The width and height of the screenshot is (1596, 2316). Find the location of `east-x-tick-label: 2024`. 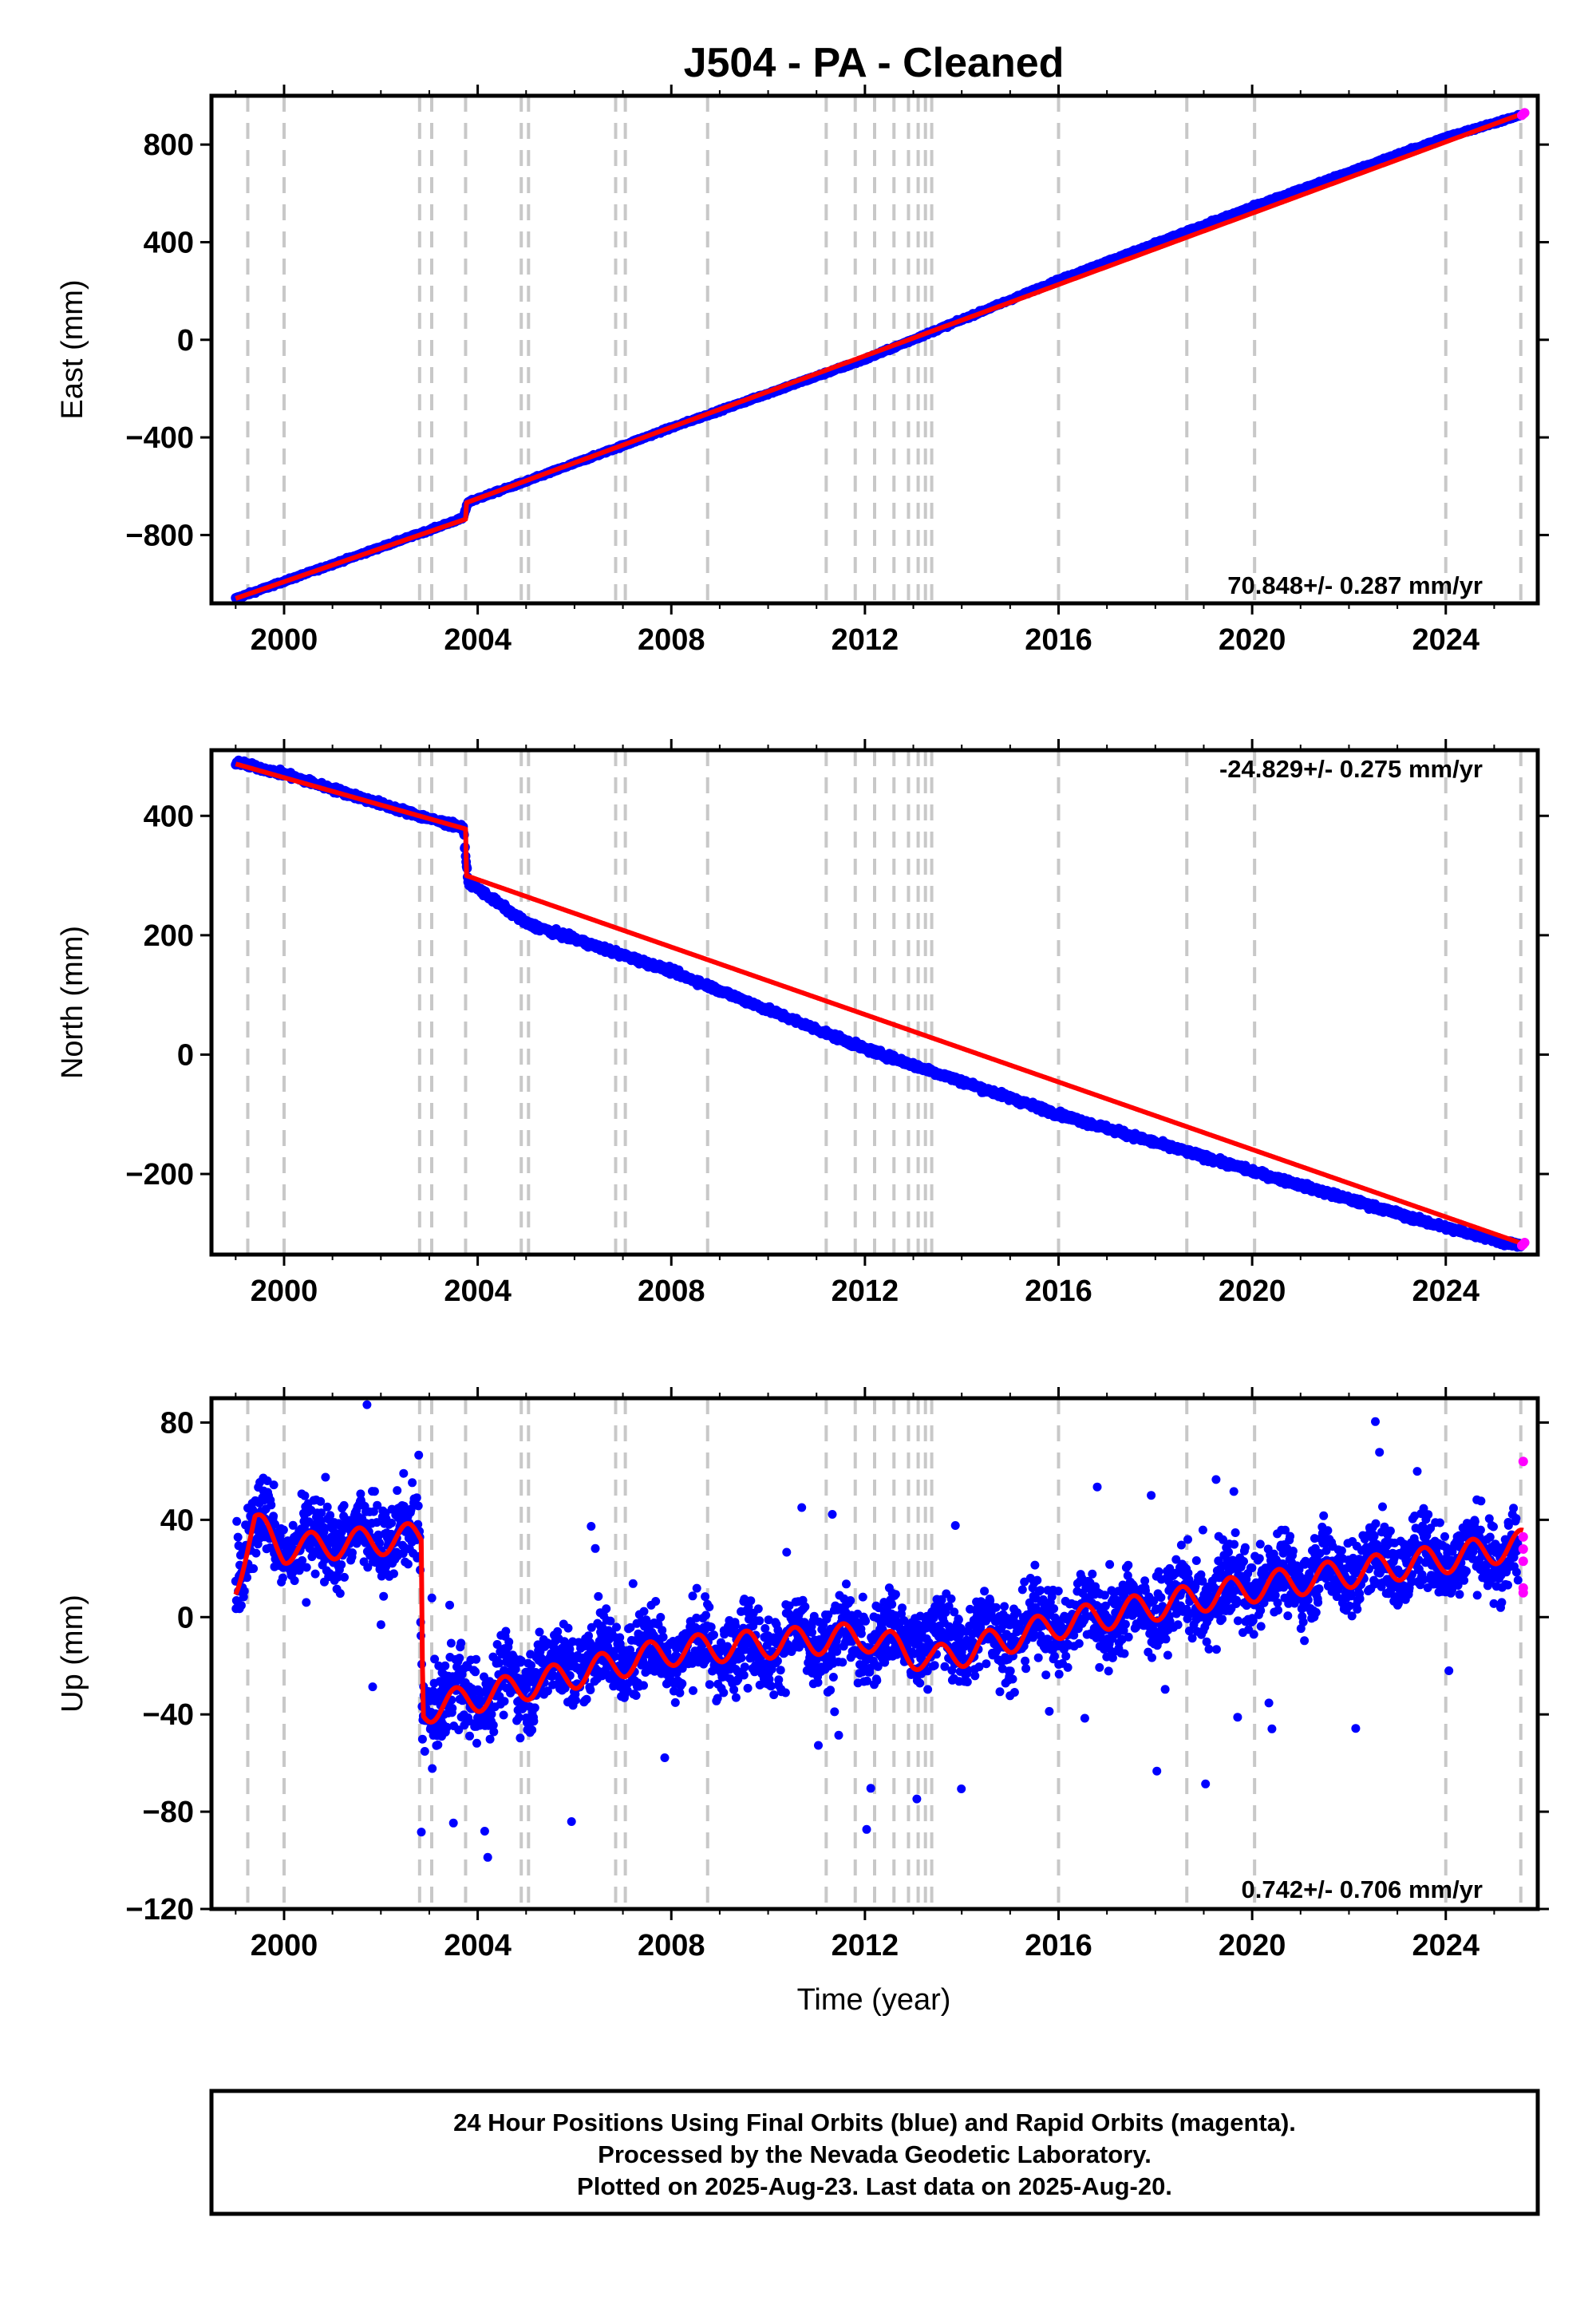

east-x-tick-label: 2024 is located at coordinates (1445, 640).